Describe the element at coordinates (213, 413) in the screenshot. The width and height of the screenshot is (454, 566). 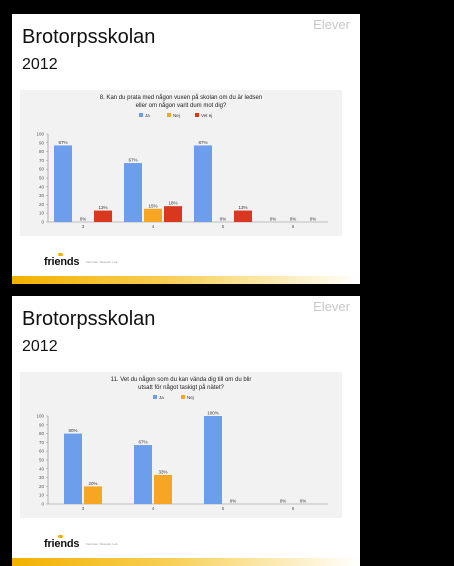
I see `data-label: 100%` at that location.